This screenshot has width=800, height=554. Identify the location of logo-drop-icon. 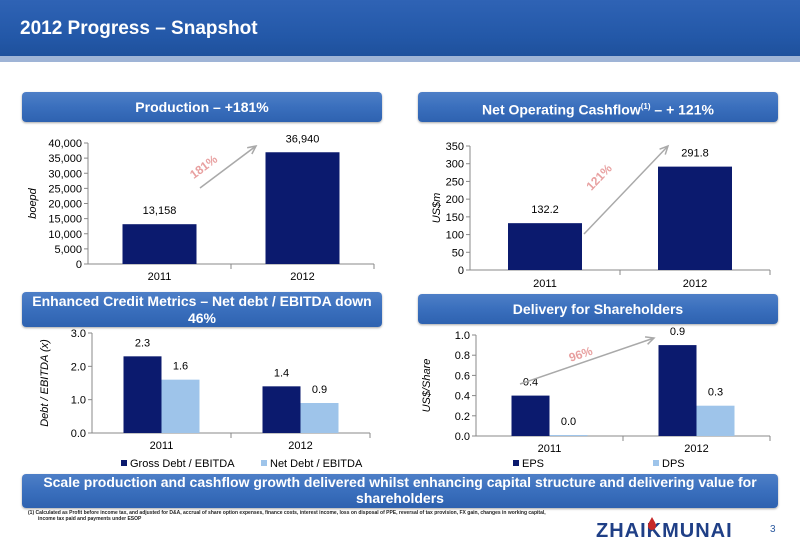
(652, 523).